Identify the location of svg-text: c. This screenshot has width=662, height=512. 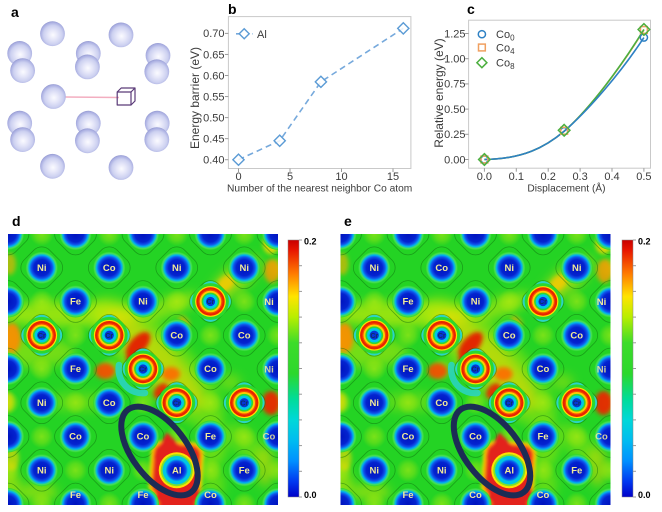
(471, 9).